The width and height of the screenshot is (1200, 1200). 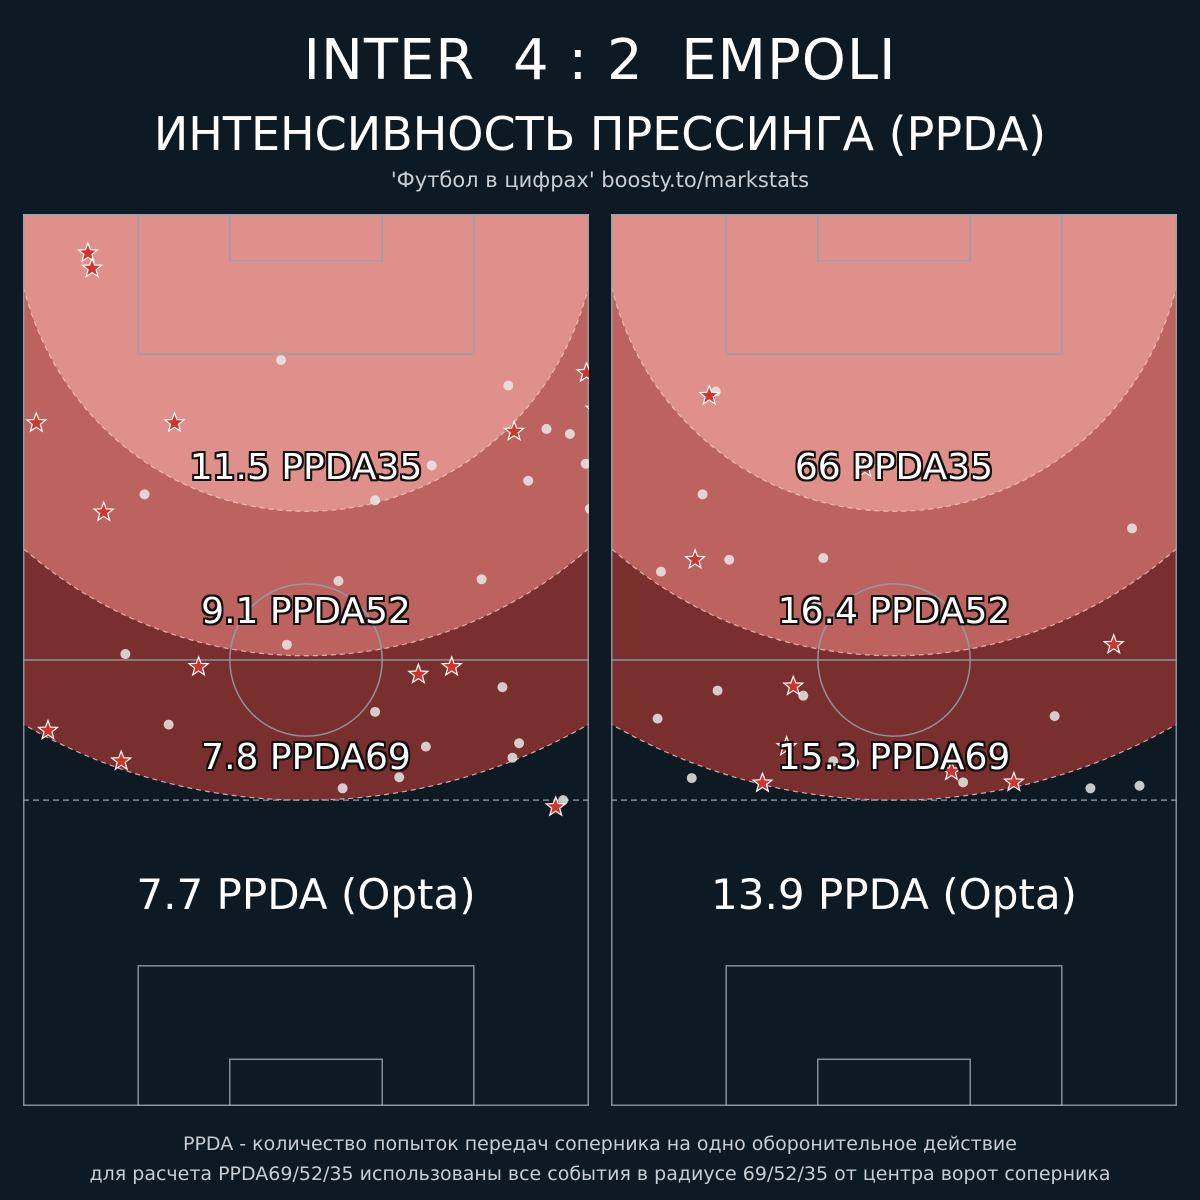 What do you see at coordinates (306, 757) in the screenshot?
I see `ppda69-label: 7.8 PPDA69` at bounding box center [306, 757].